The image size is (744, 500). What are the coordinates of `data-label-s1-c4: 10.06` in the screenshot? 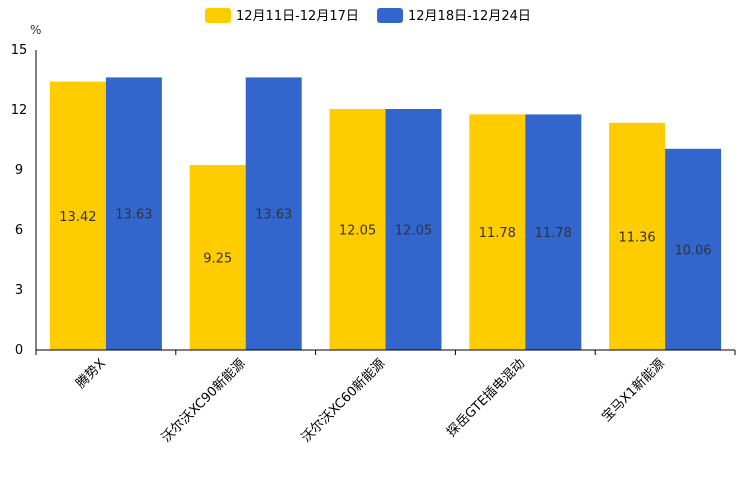 It's located at (692, 250).